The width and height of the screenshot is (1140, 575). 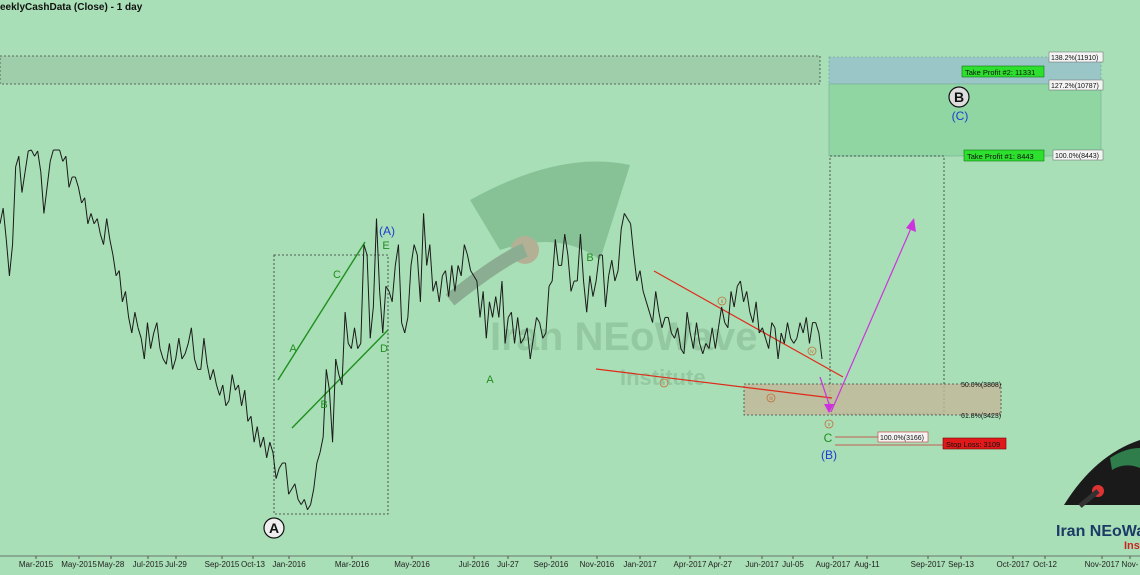 What do you see at coordinates (961, 564) in the screenshot?
I see `x-tick-label: Sep-13` at bounding box center [961, 564].